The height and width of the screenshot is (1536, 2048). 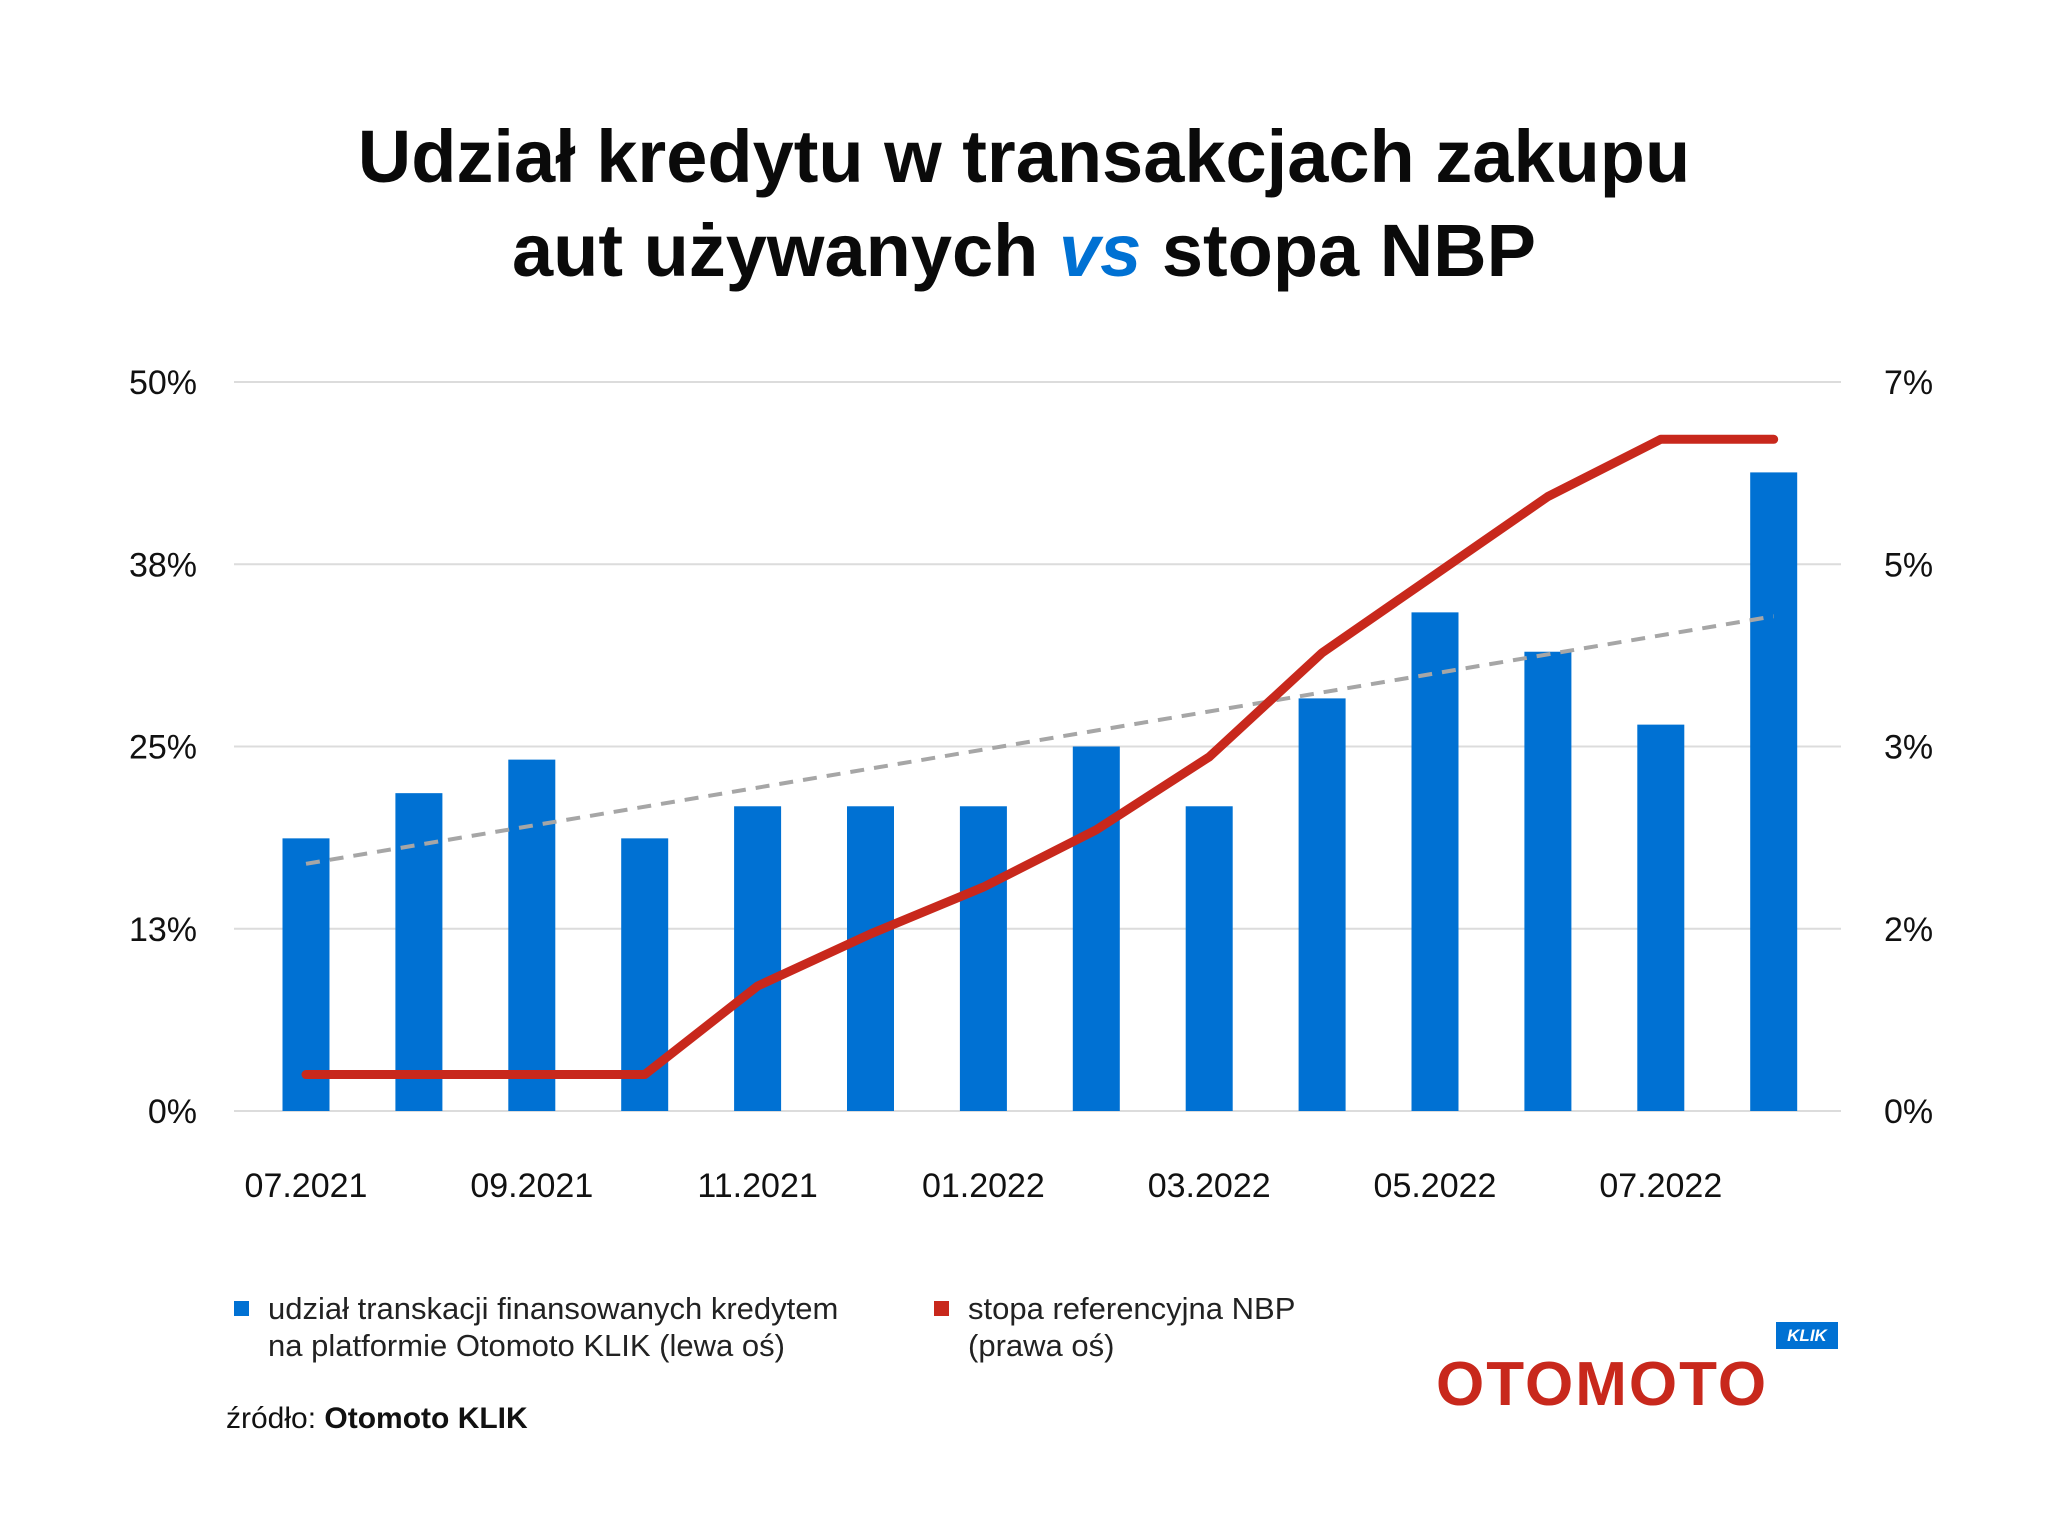 I want to click on y-left-tick-label: 0%, so click(x=172, y=1112).